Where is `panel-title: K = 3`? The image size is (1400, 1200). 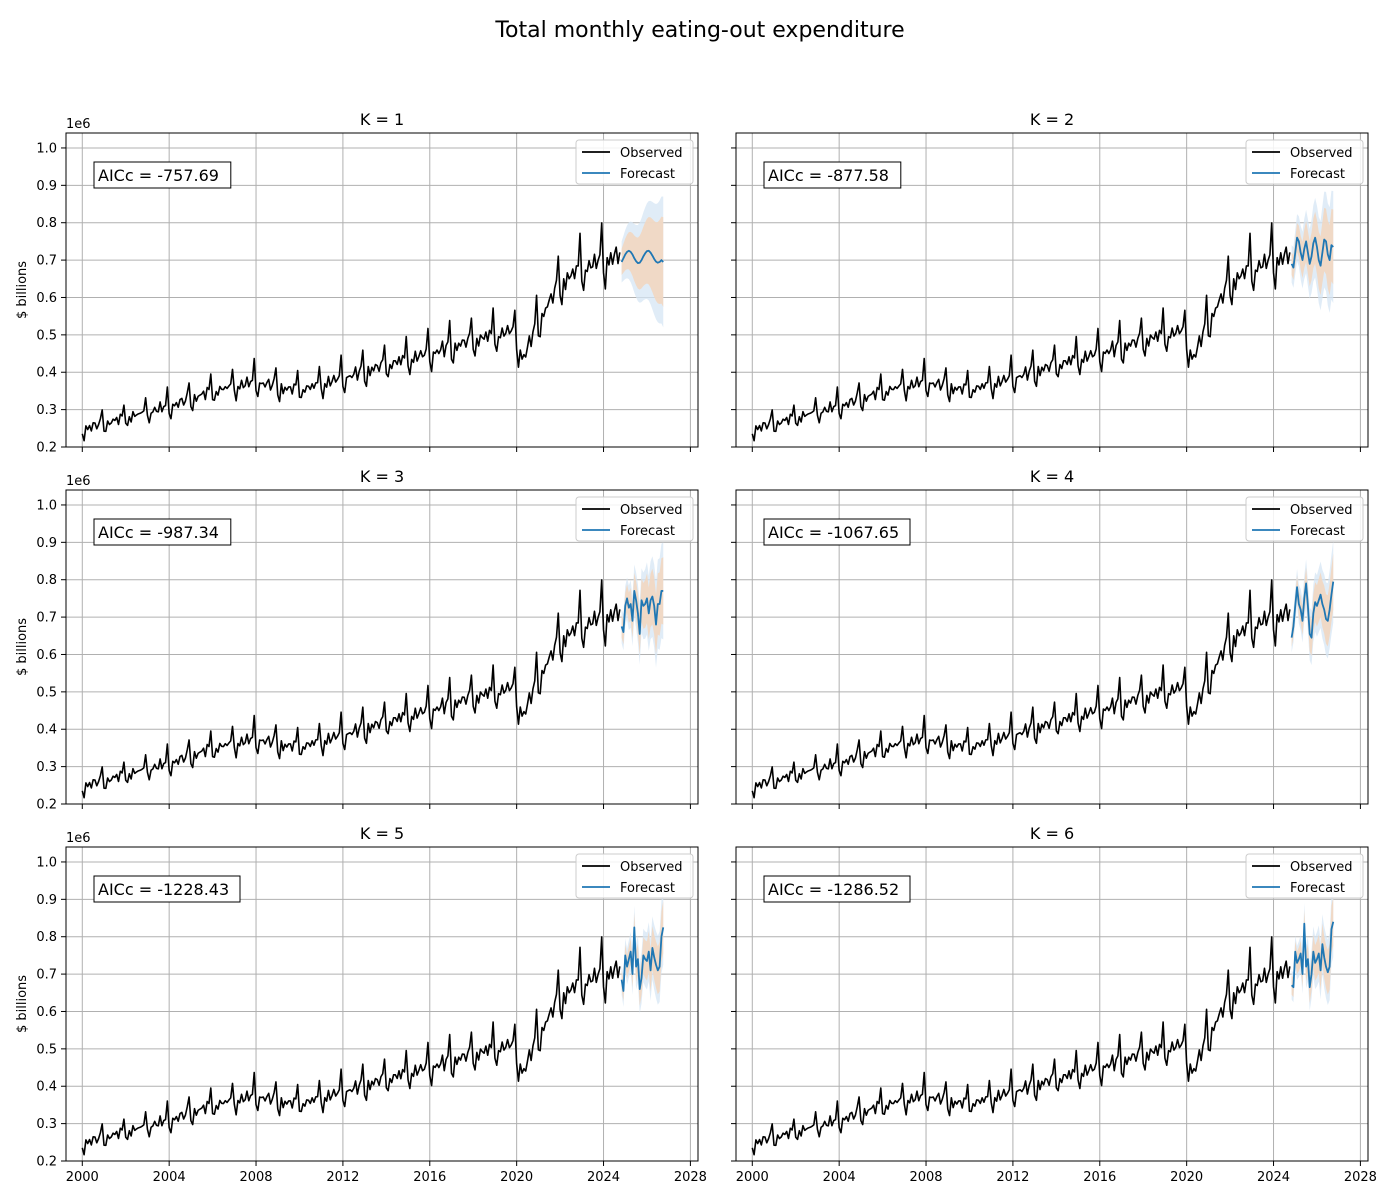 panel-title: K = 3 is located at coordinates (382, 476).